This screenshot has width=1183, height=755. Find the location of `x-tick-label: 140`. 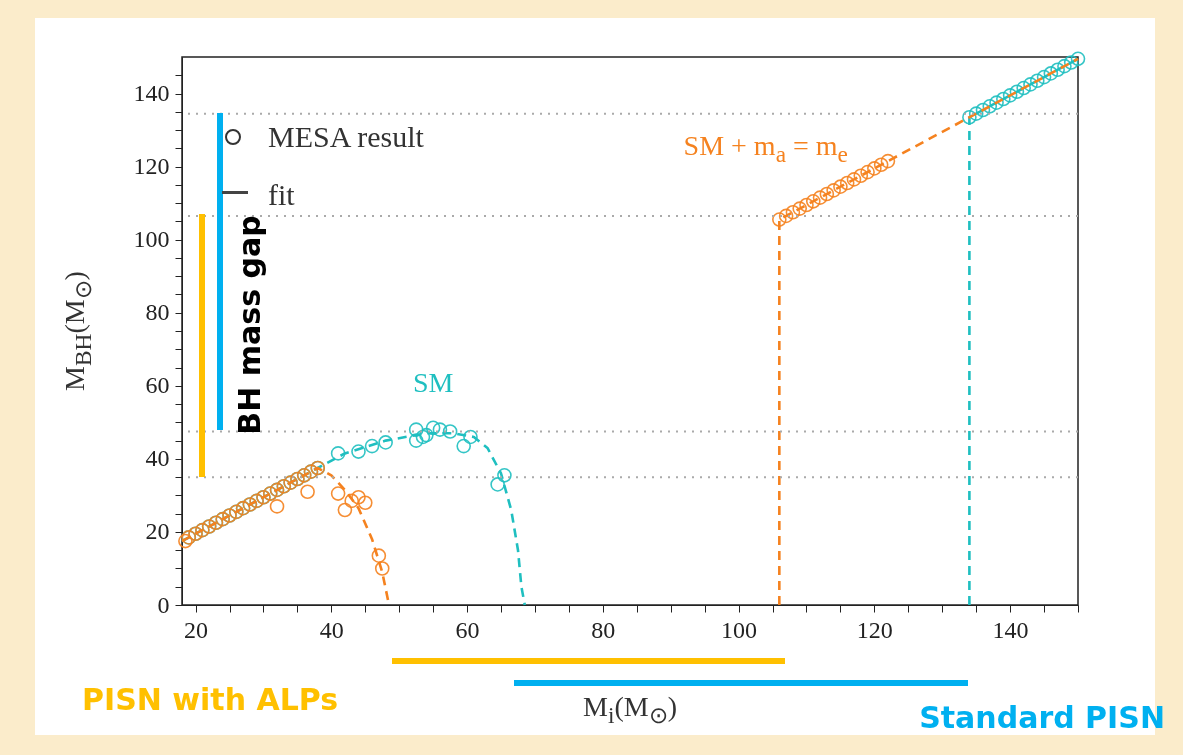

x-tick-label: 140 is located at coordinates (1010, 629).